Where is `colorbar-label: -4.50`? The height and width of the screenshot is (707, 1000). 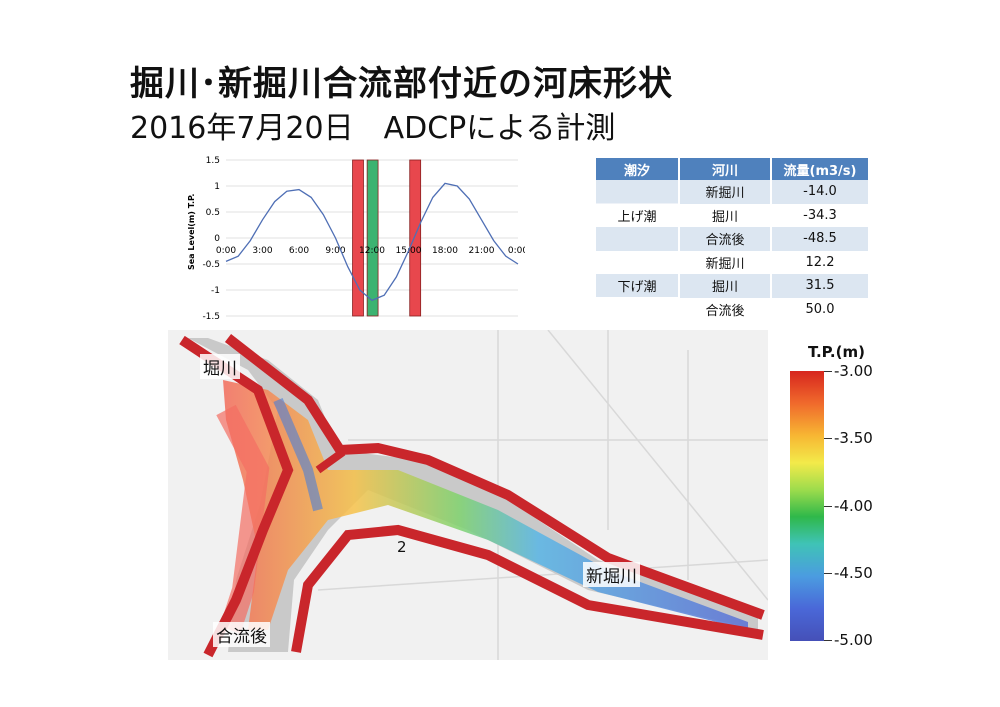 colorbar-label: -4.50 is located at coordinates (853, 573).